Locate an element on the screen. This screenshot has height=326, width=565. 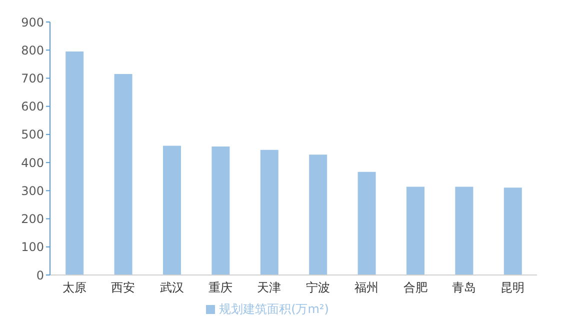
x-tick-label: 武汉 is located at coordinates (172, 287).